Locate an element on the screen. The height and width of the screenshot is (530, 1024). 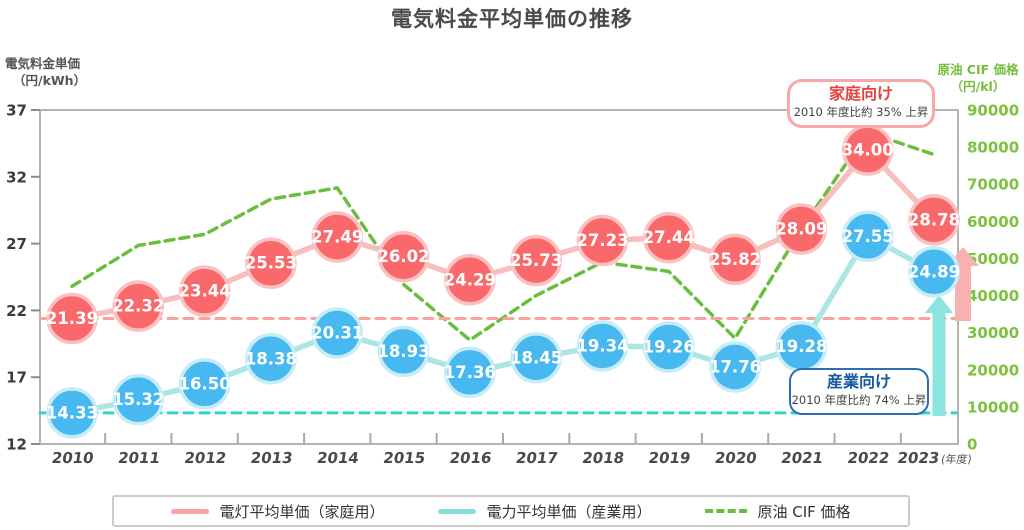
y-left-tick-label: 27 is located at coordinates (16, 244).